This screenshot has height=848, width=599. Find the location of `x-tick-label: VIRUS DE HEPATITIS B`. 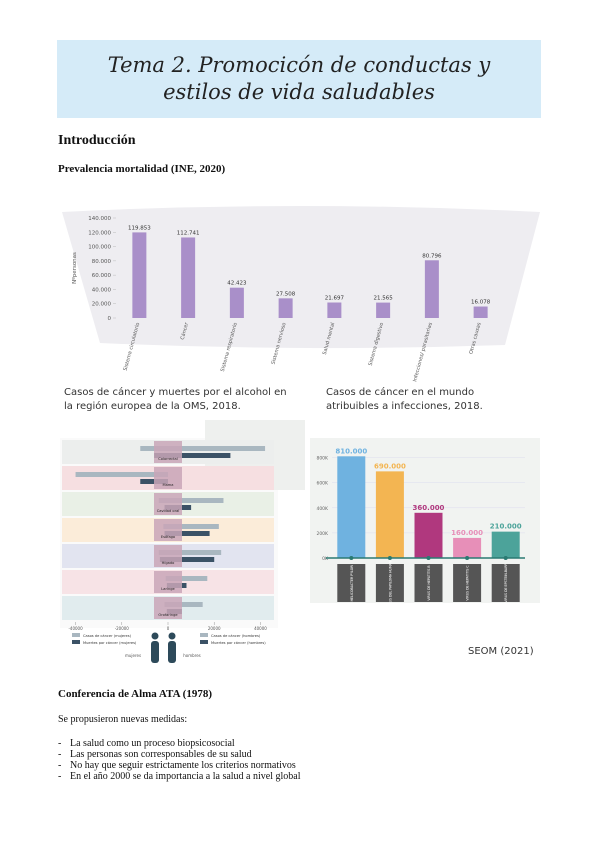

x-tick-label: VIRUS DE HEPATITIS B is located at coordinates (429, 582).